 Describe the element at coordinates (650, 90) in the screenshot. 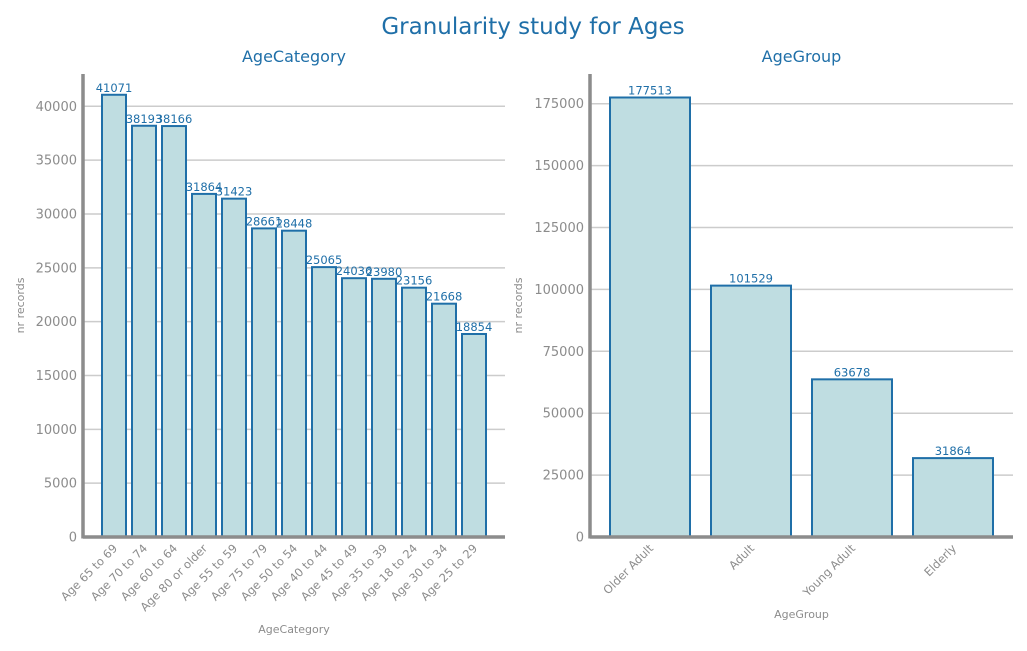

I see `data-label: 177513` at that location.